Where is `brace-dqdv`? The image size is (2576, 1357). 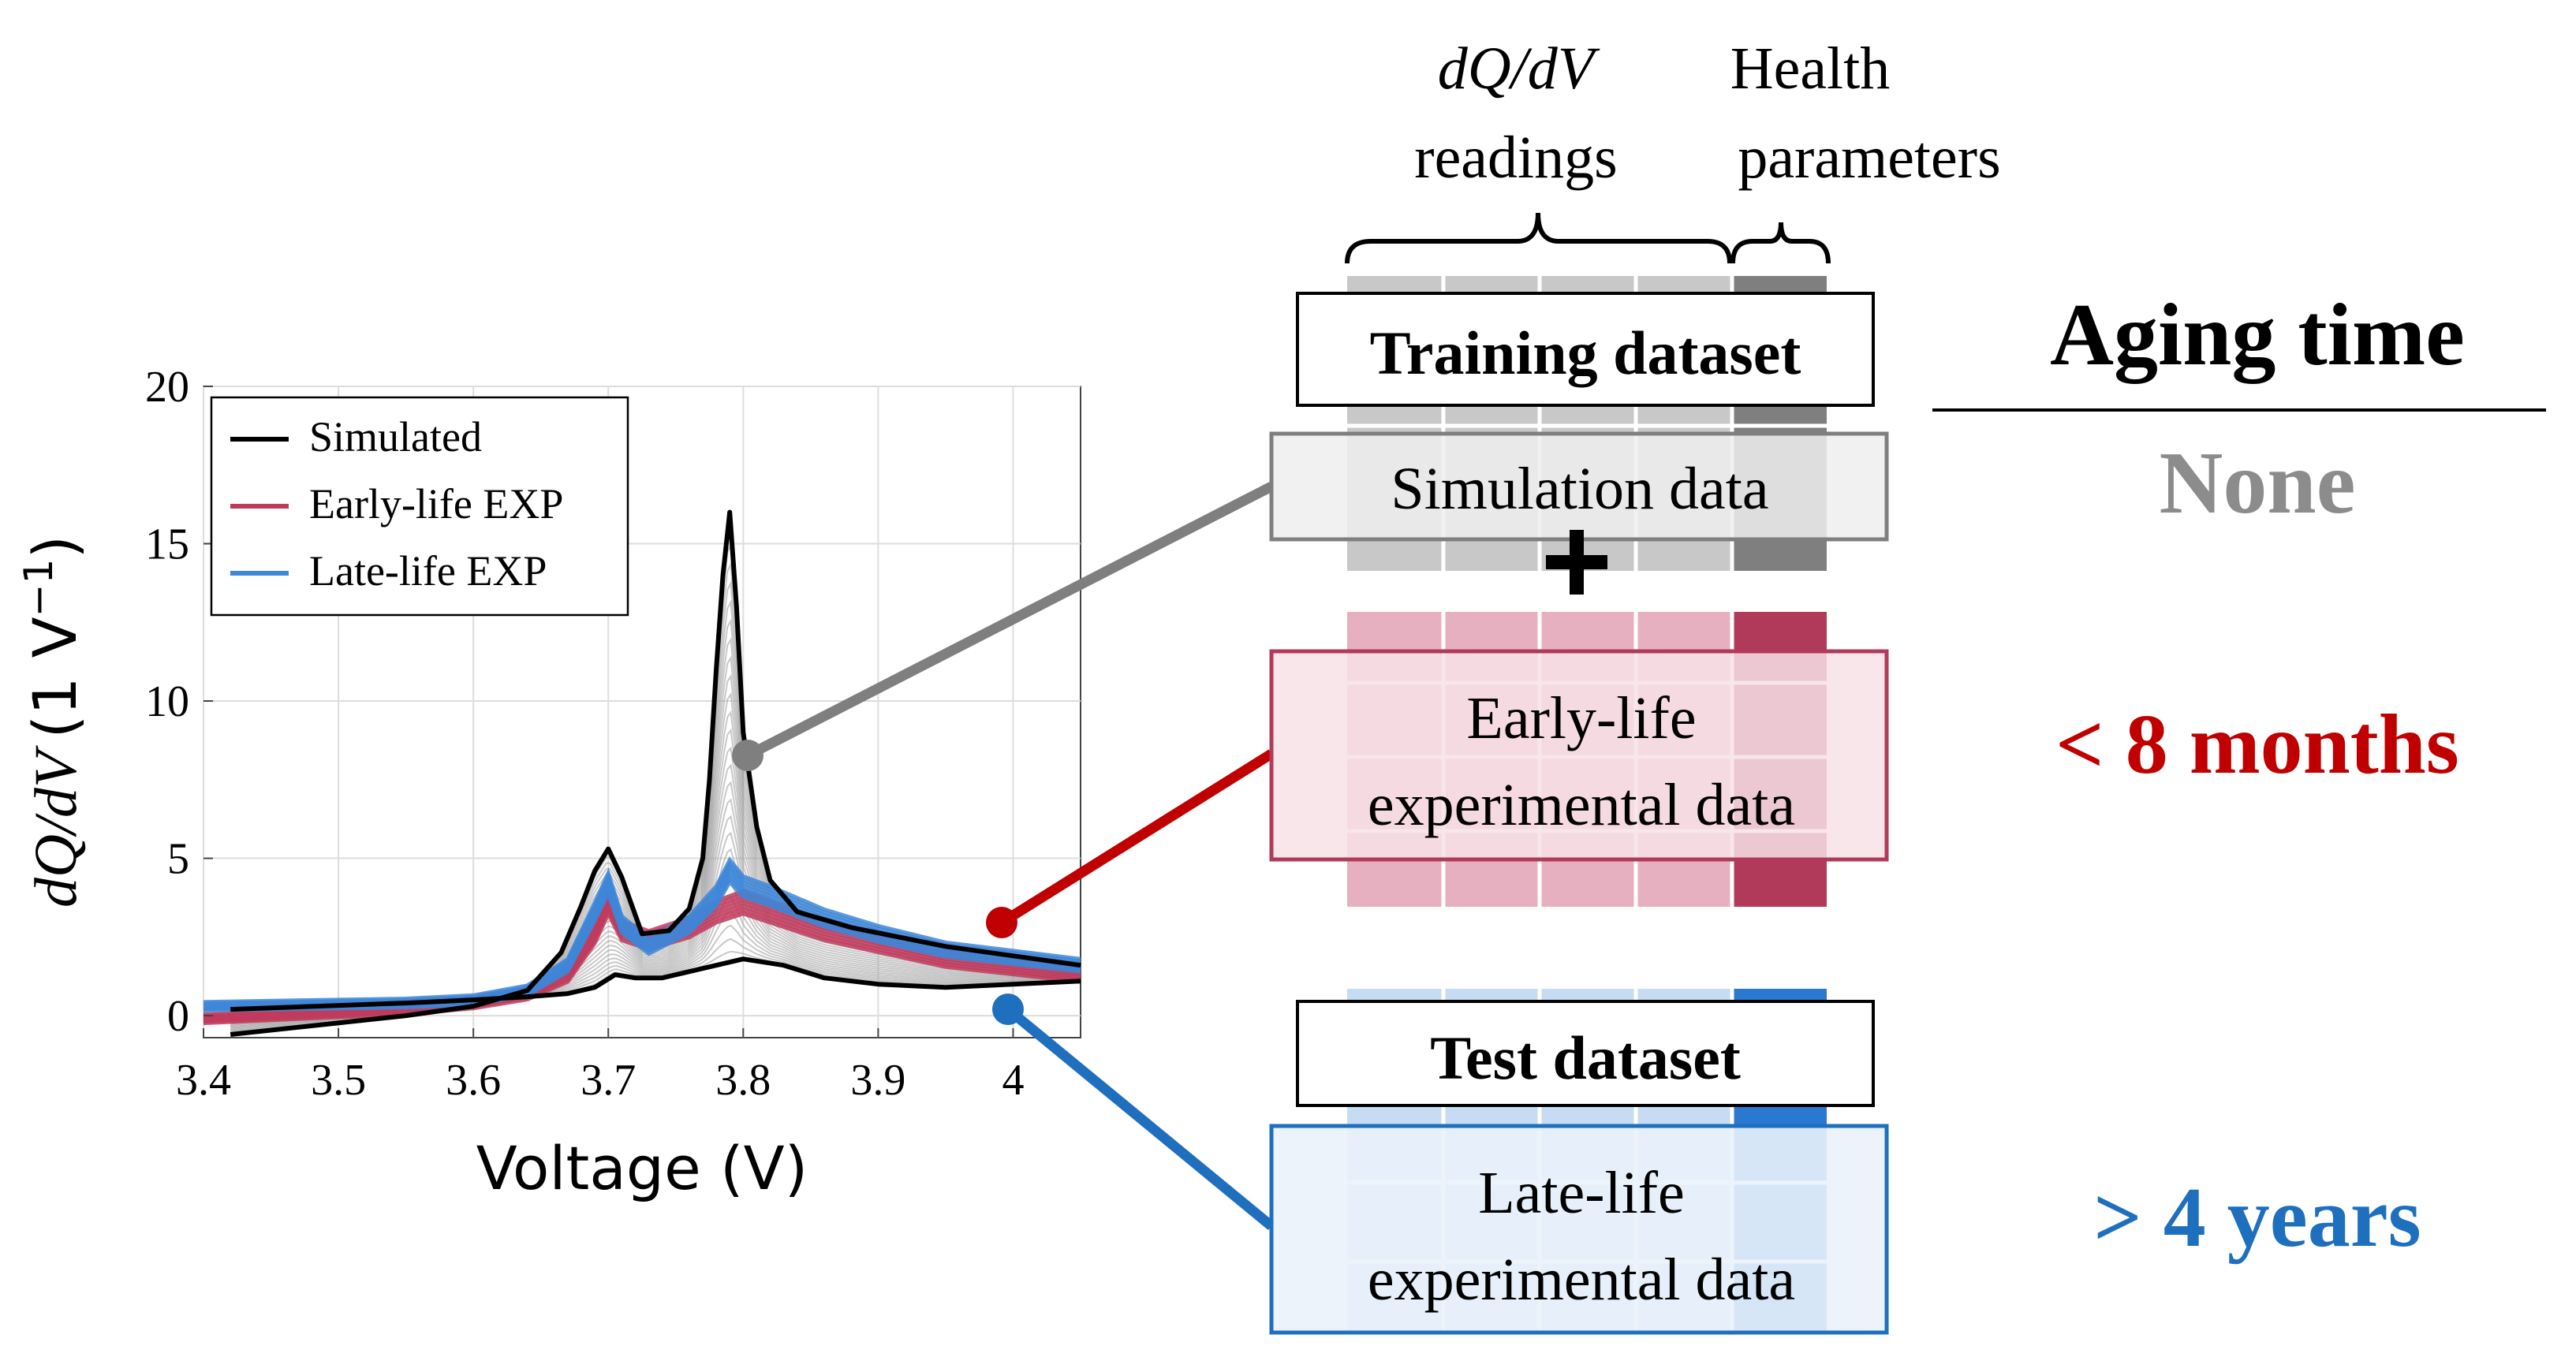
brace-dqdv is located at coordinates (1538, 238).